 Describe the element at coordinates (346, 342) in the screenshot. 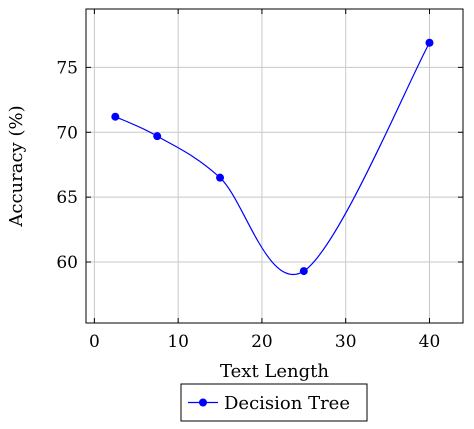

I see `x-tick-label: 30` at that location.